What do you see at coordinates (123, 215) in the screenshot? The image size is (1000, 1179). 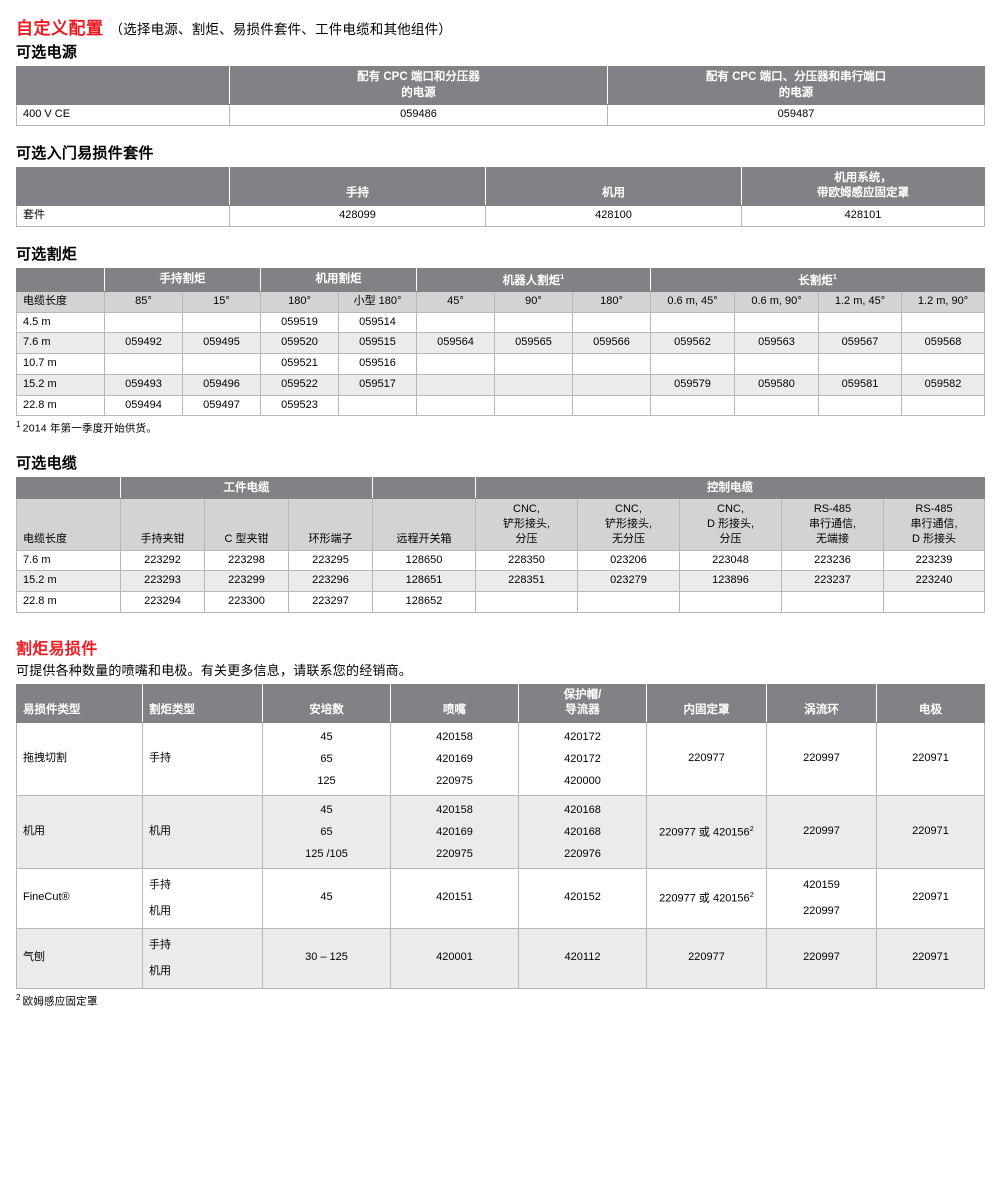 I see `sk-row-label: 套件` at bounding box center [123, 215].